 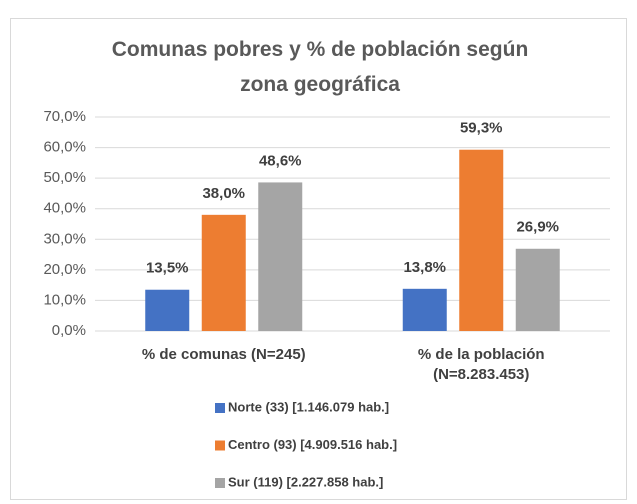 What do you see at coordinates (223, 354) in the screenshot?
I see `x-tick-label: % de comunas (N=245)` at bounding box center [223, 354].